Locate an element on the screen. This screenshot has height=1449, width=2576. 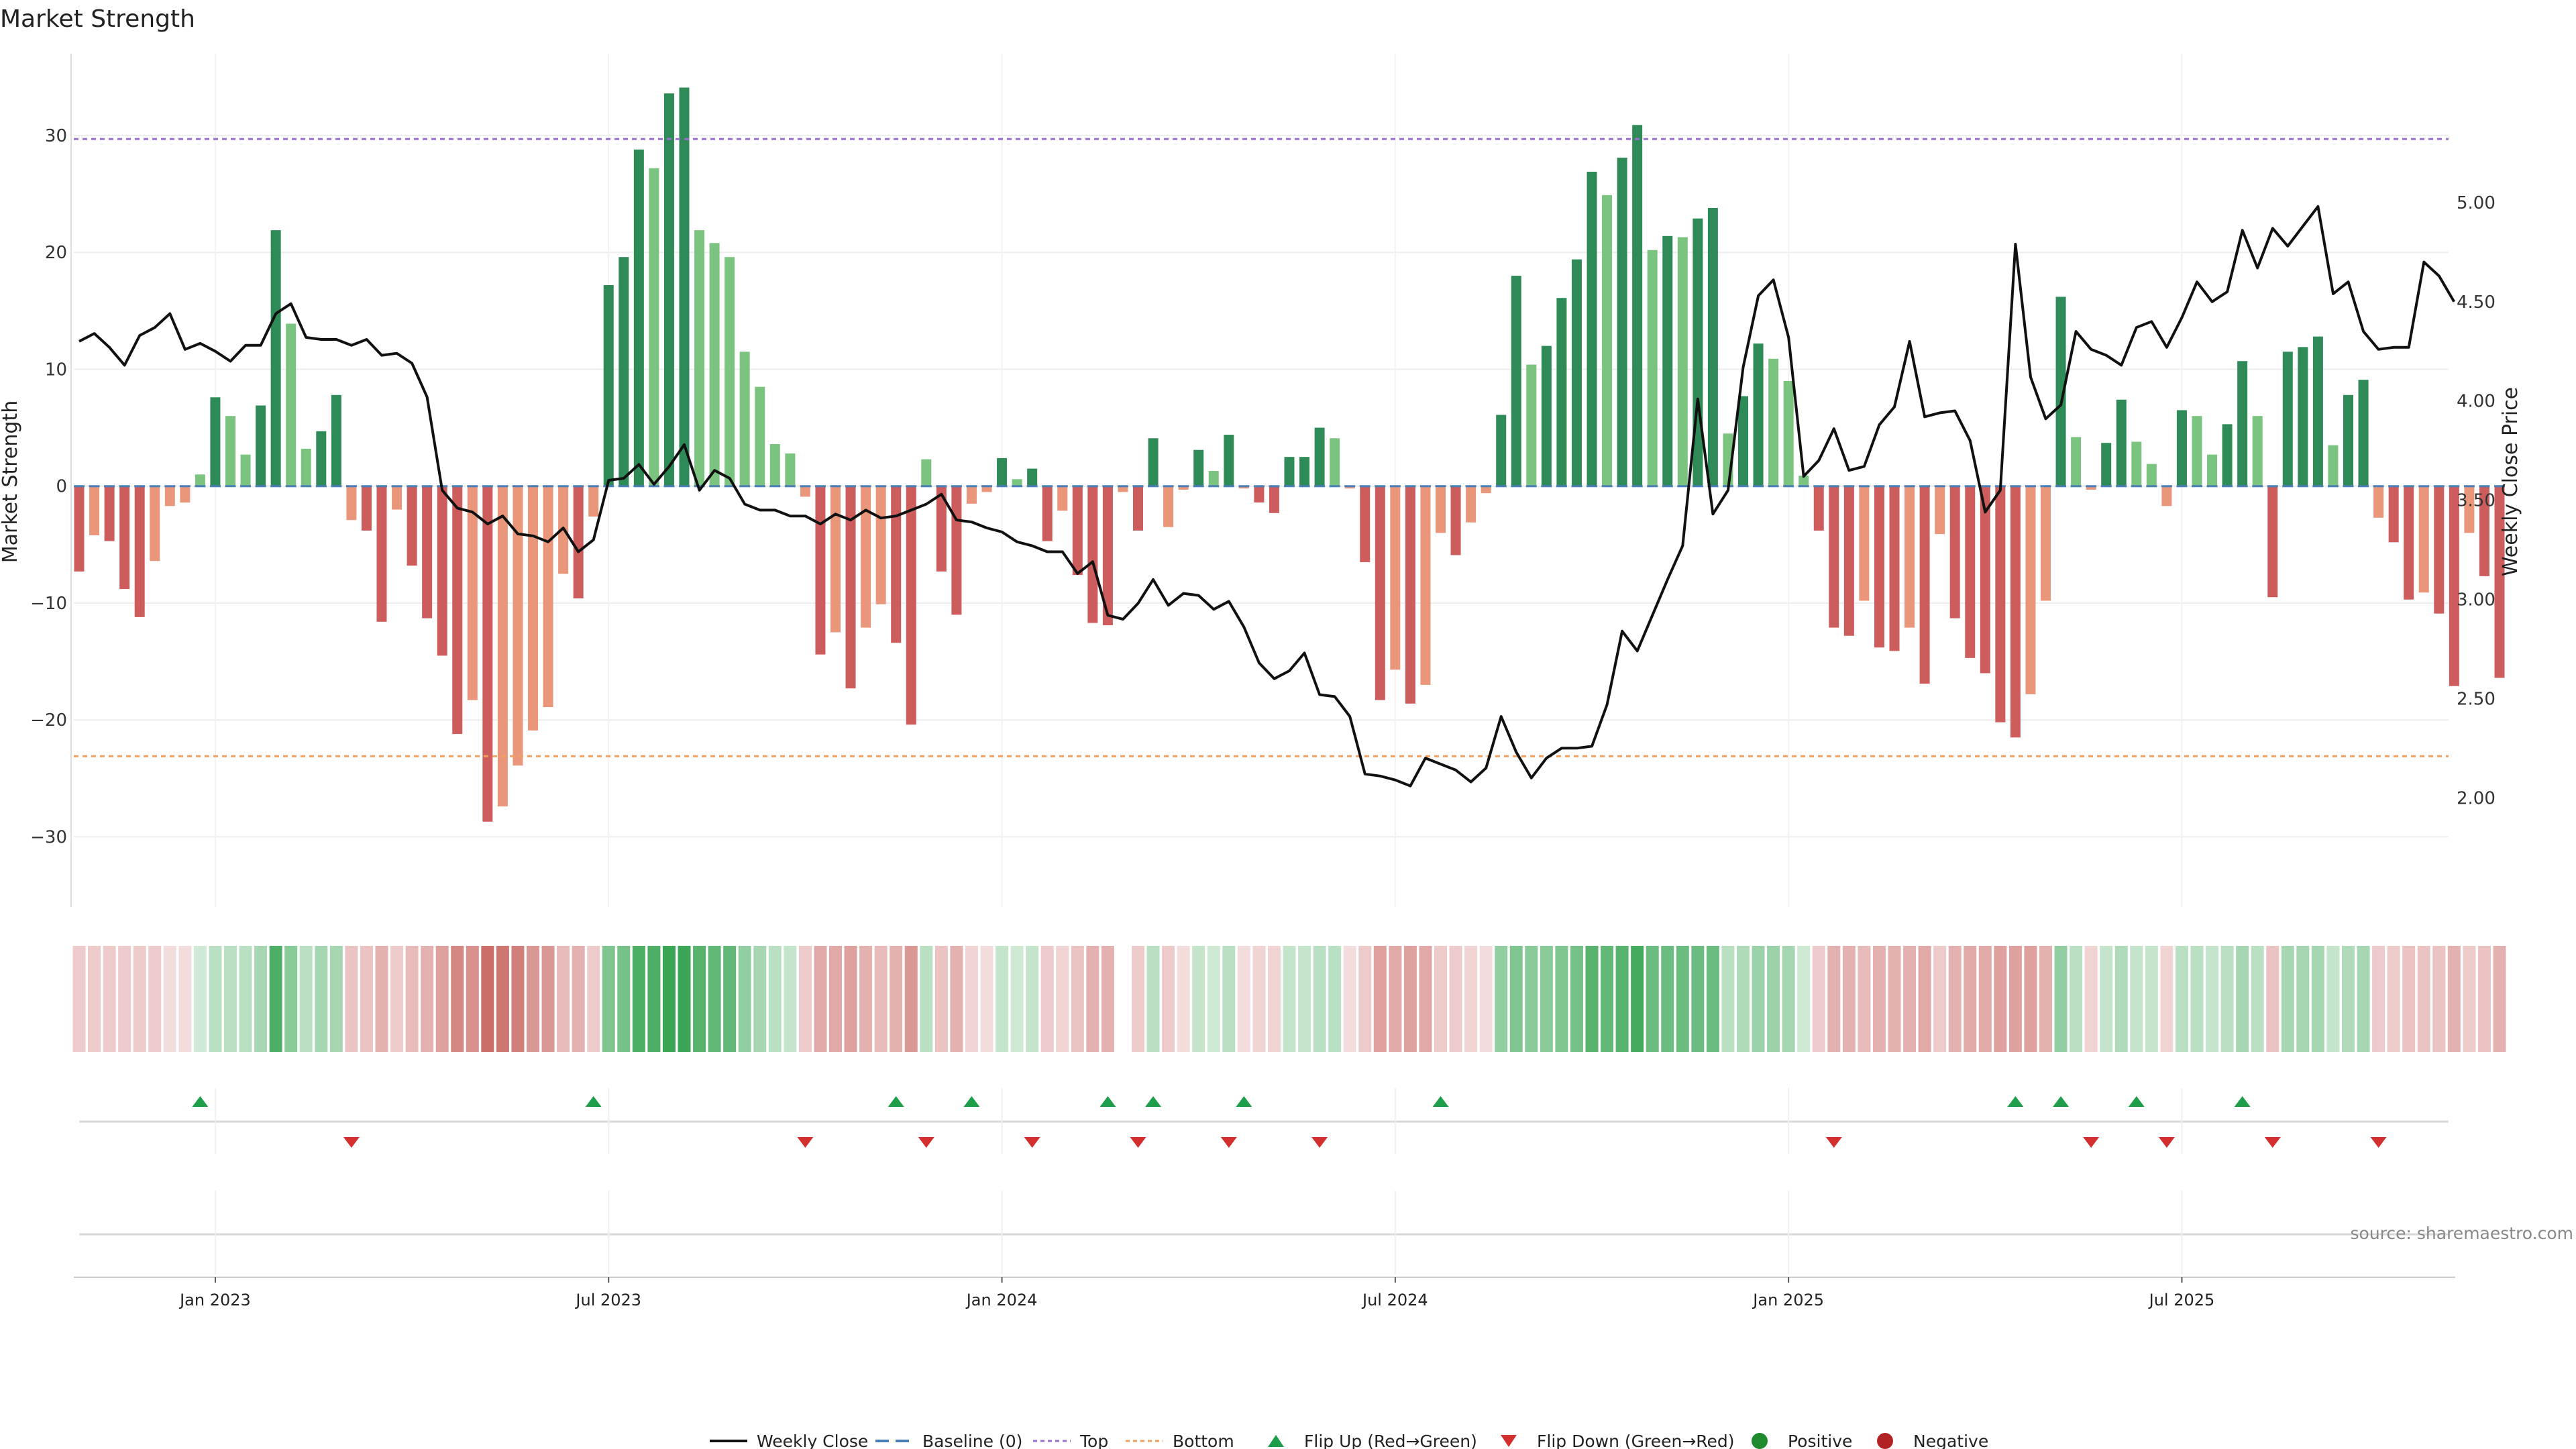
legend-label: Bottom is located at coordinates (1203, 1440).